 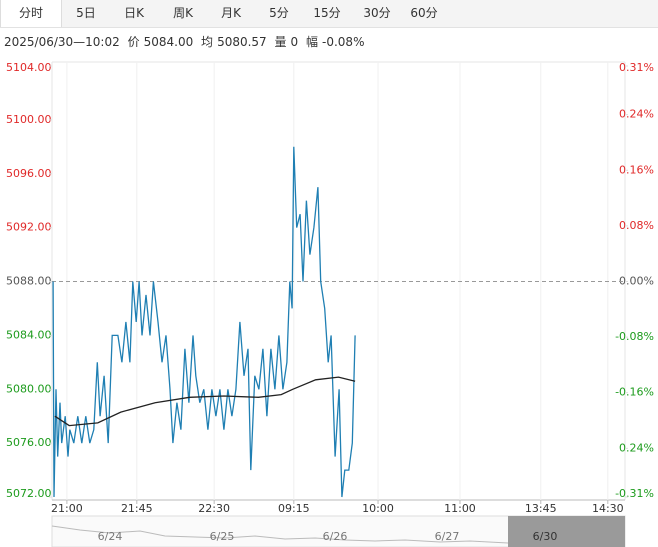 I want to click on period-tab: 周K, so click(x=183, y=13).